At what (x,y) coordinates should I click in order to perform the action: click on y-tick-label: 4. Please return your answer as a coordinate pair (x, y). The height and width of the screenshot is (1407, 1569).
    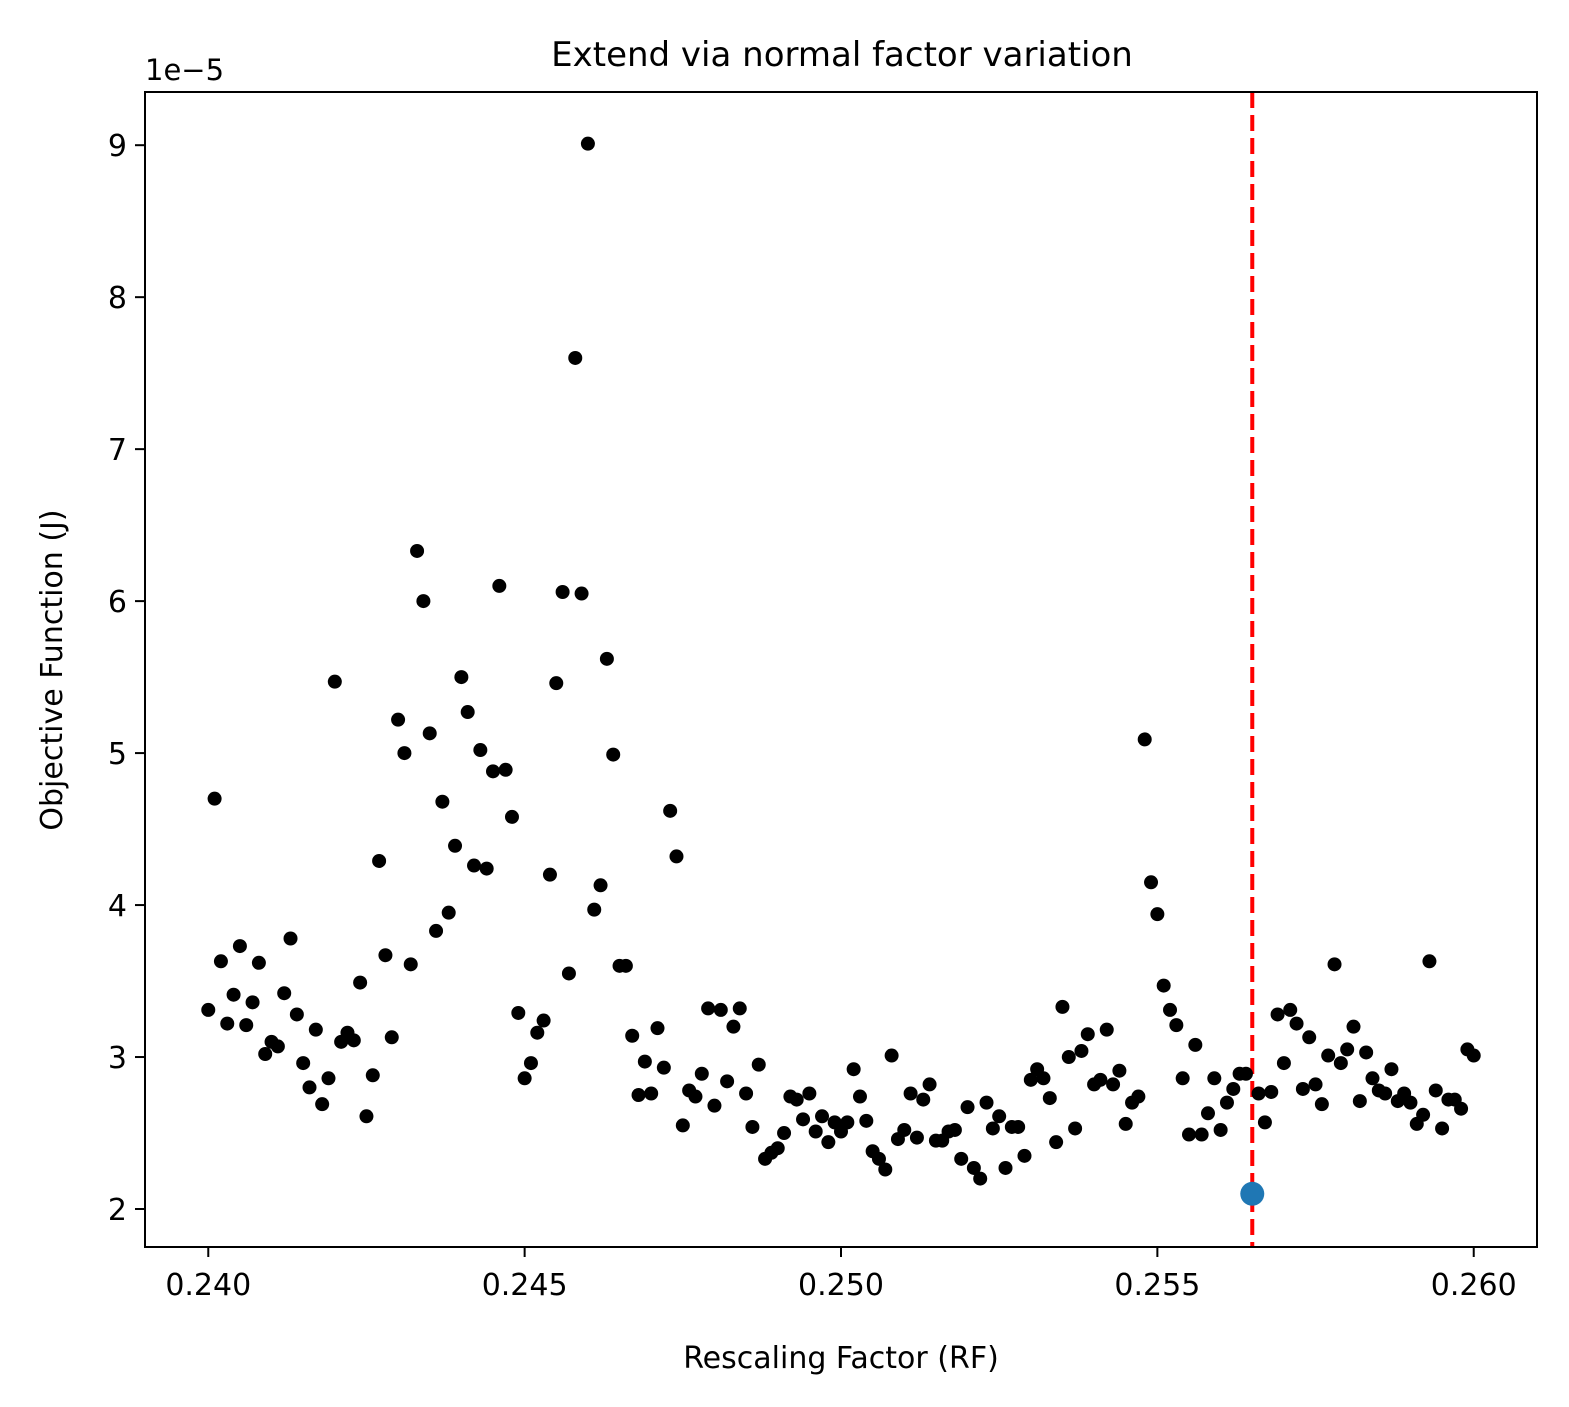
    Looking at the image, I should click on (117, 906).